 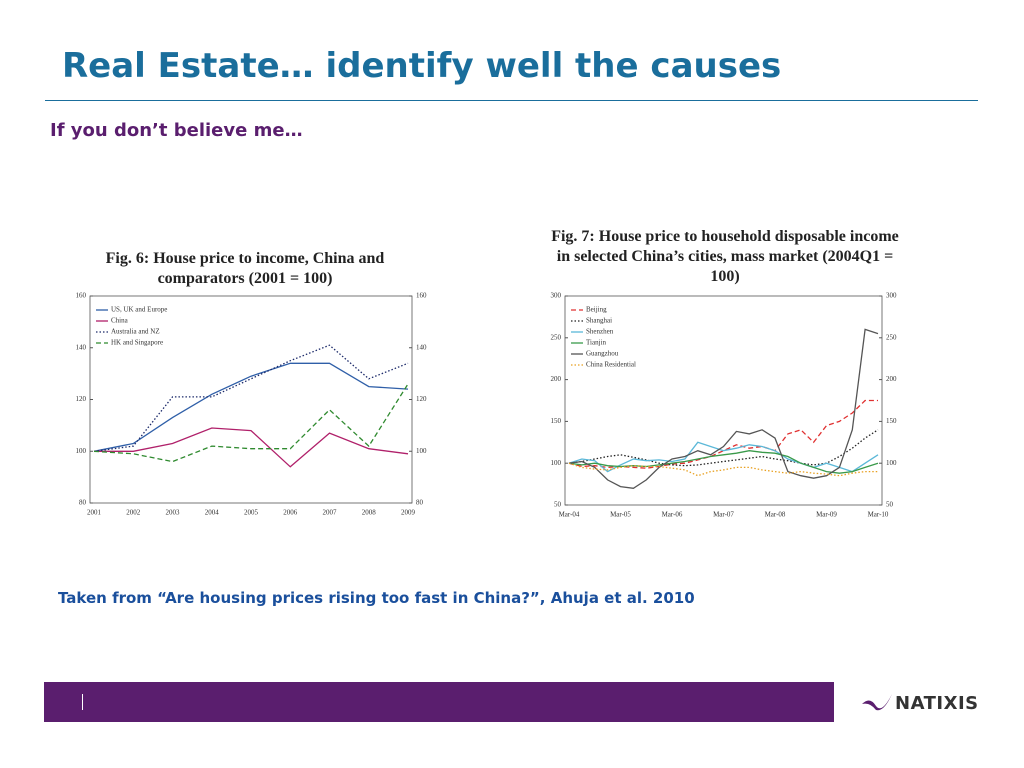 I want to click on y2-tick-label: 300, so click(x=891, y=296).